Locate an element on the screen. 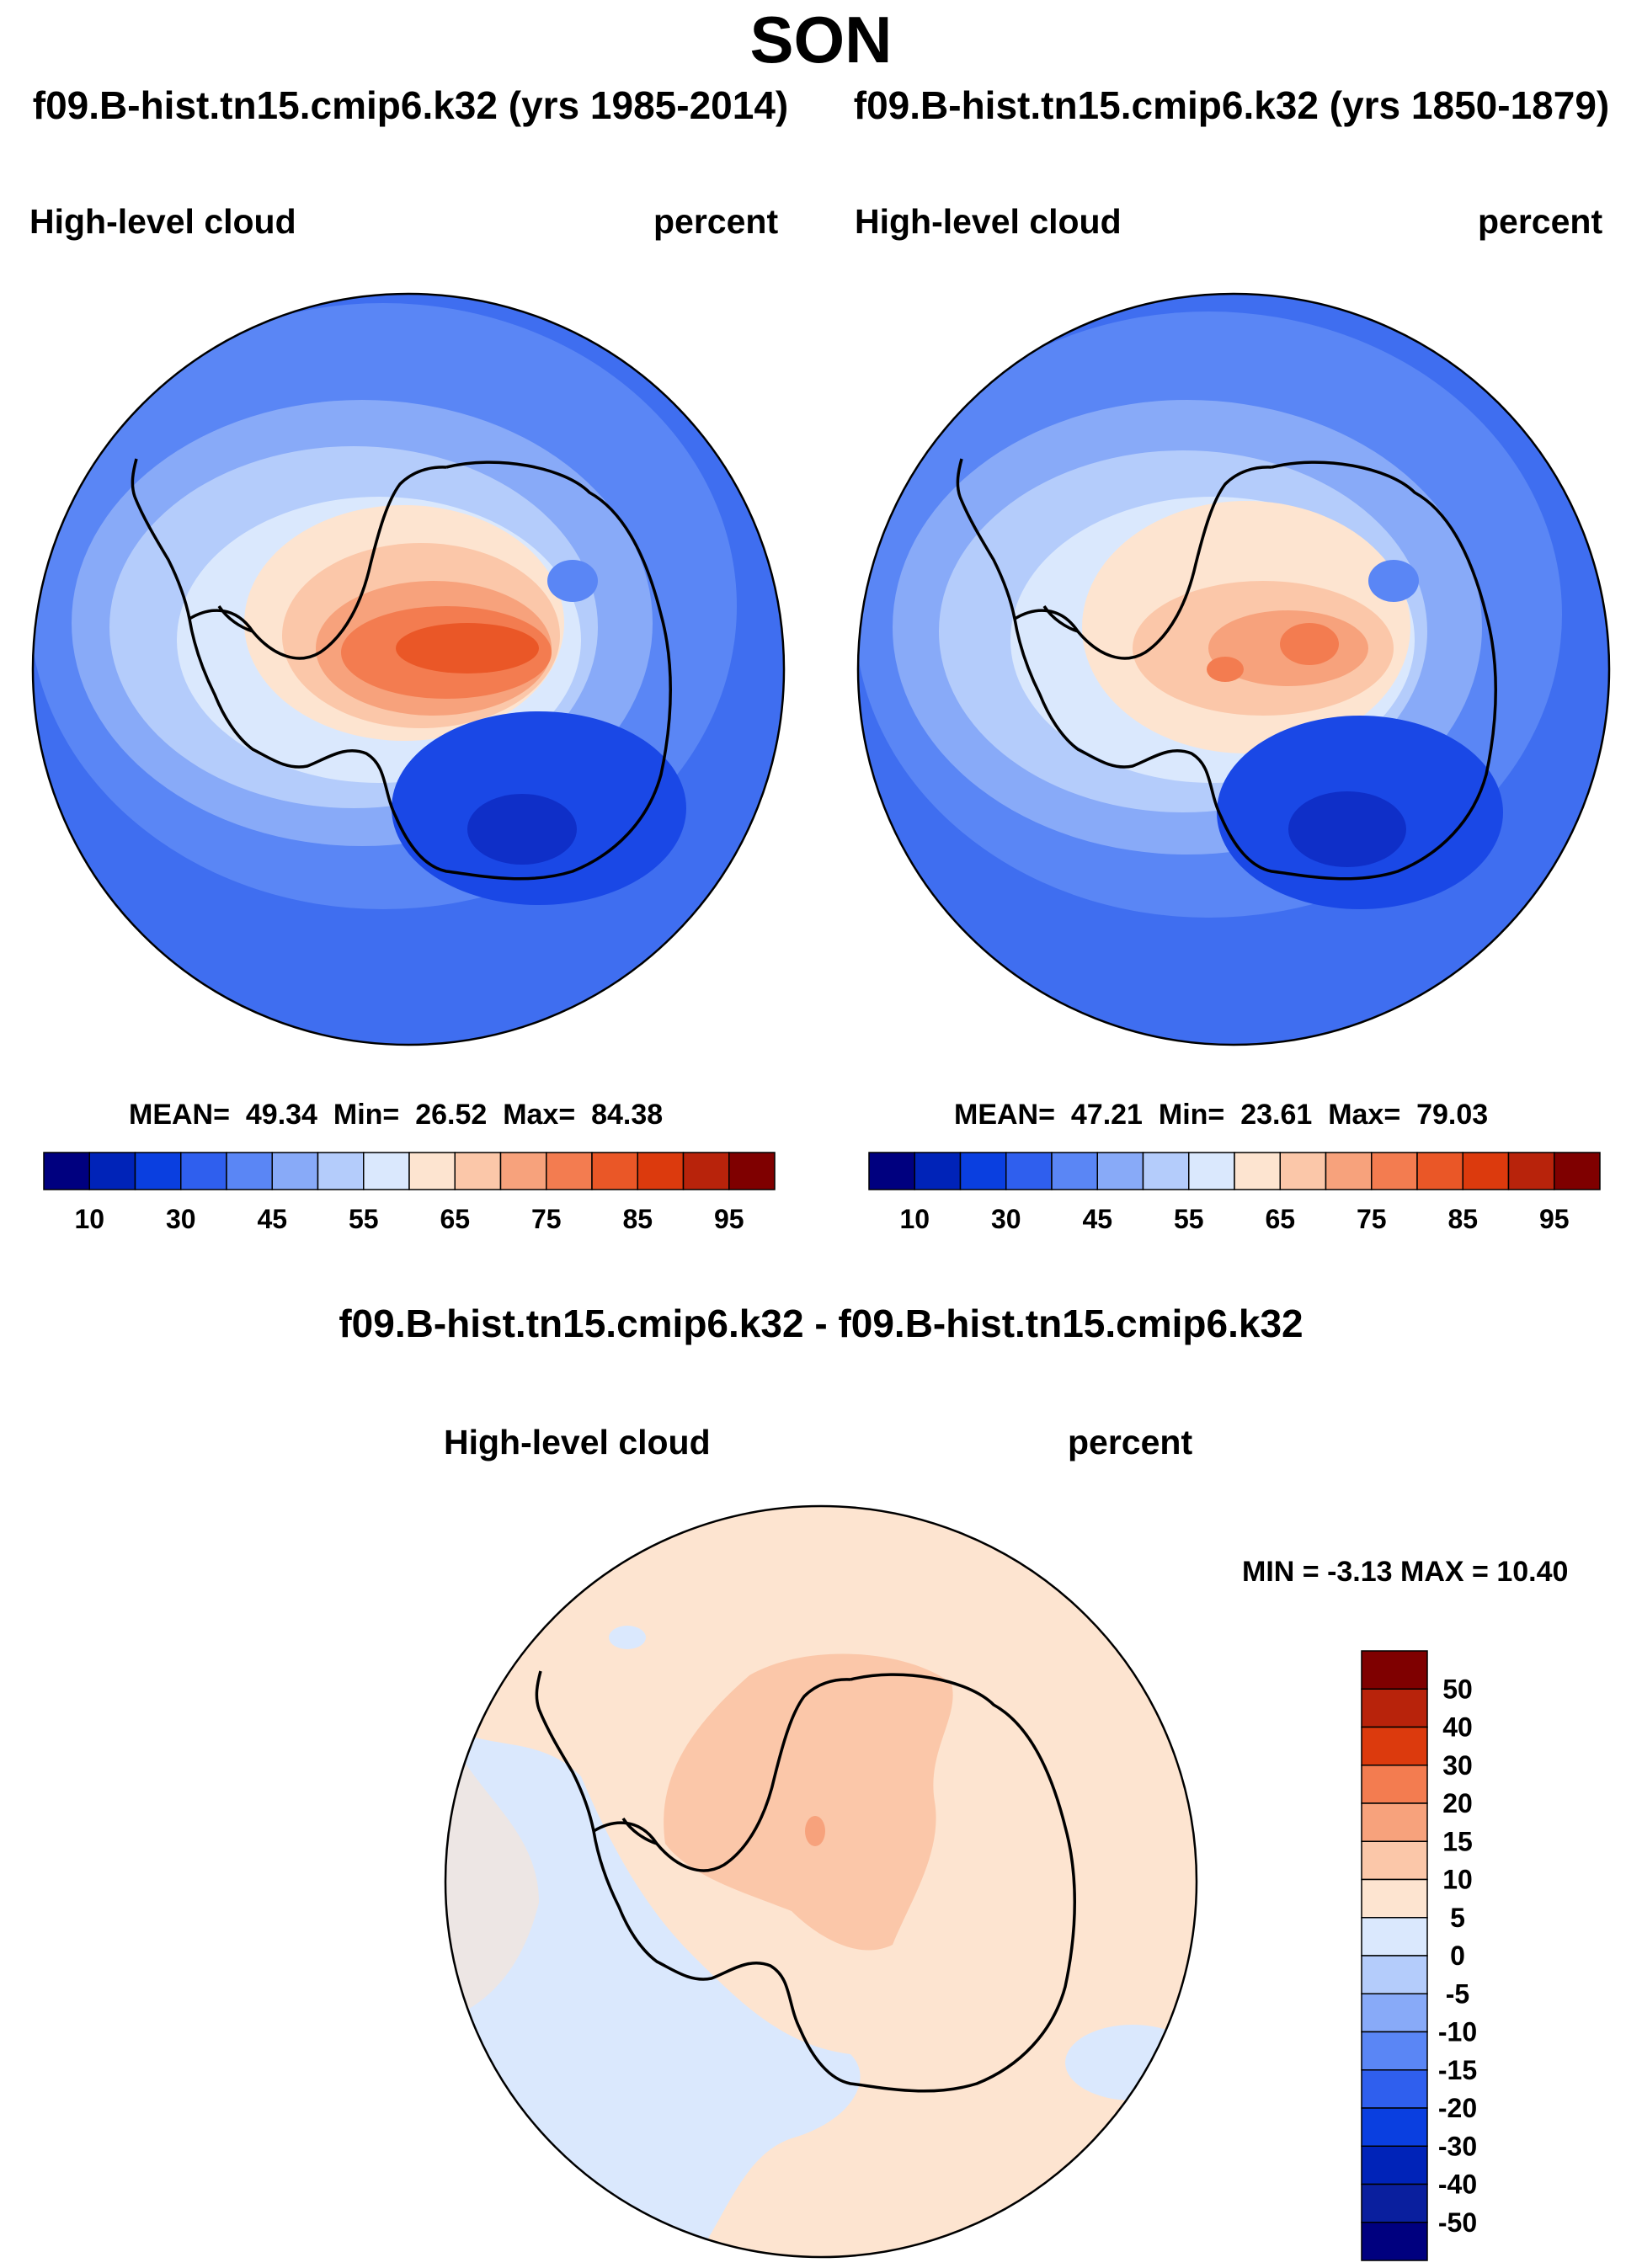 The image size is (1642, 2268). panel1-colorbar-tick-label: 95 is located at coordinates (729, 1219).